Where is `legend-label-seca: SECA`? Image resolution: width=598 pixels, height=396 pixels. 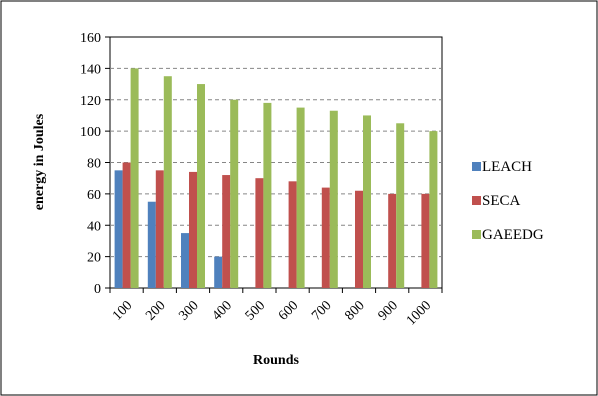
legend-label-seca: SECA is located at coordinates (501, 201).